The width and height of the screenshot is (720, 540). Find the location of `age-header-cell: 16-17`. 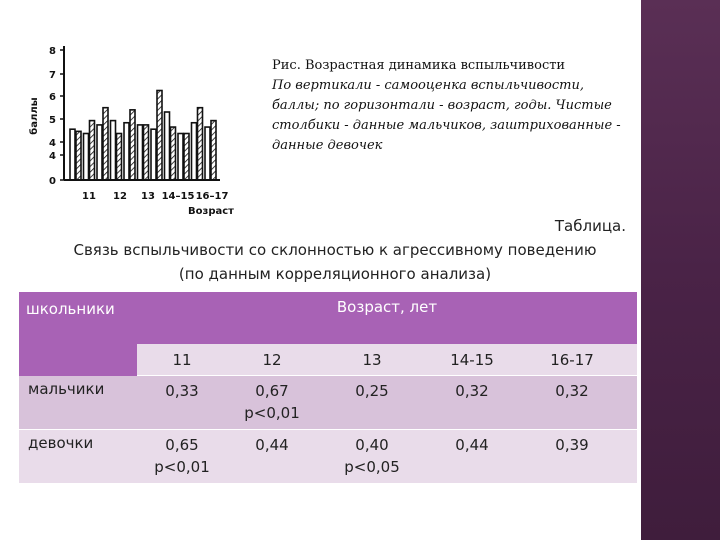

age-header-cell: 16-17 is located at coordinates (572, 360).